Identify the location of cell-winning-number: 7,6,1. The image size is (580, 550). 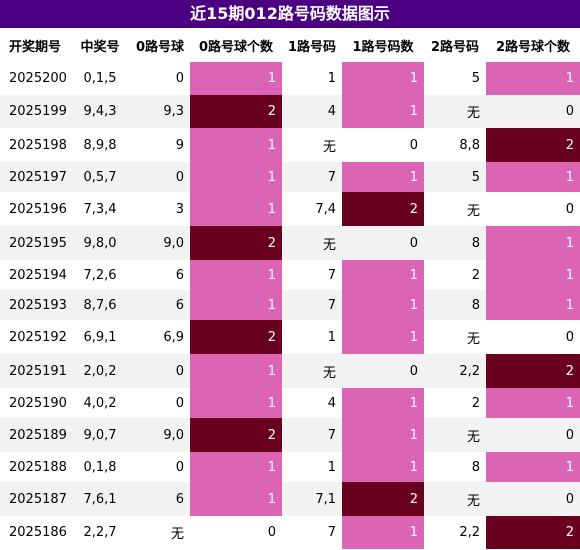
(100, 499).